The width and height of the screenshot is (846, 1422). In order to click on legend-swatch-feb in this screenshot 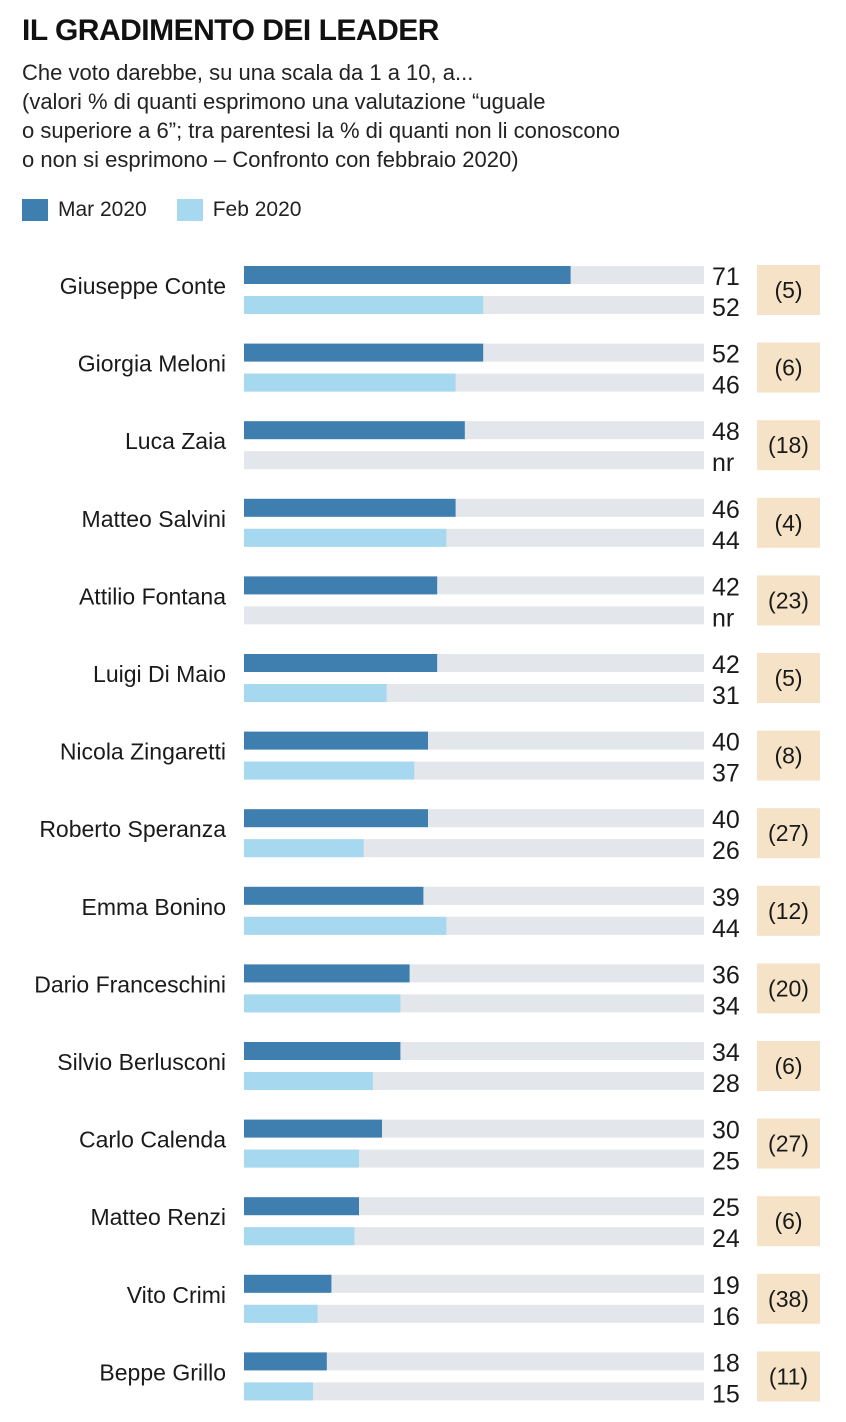, I will do `click(189, 210)`.